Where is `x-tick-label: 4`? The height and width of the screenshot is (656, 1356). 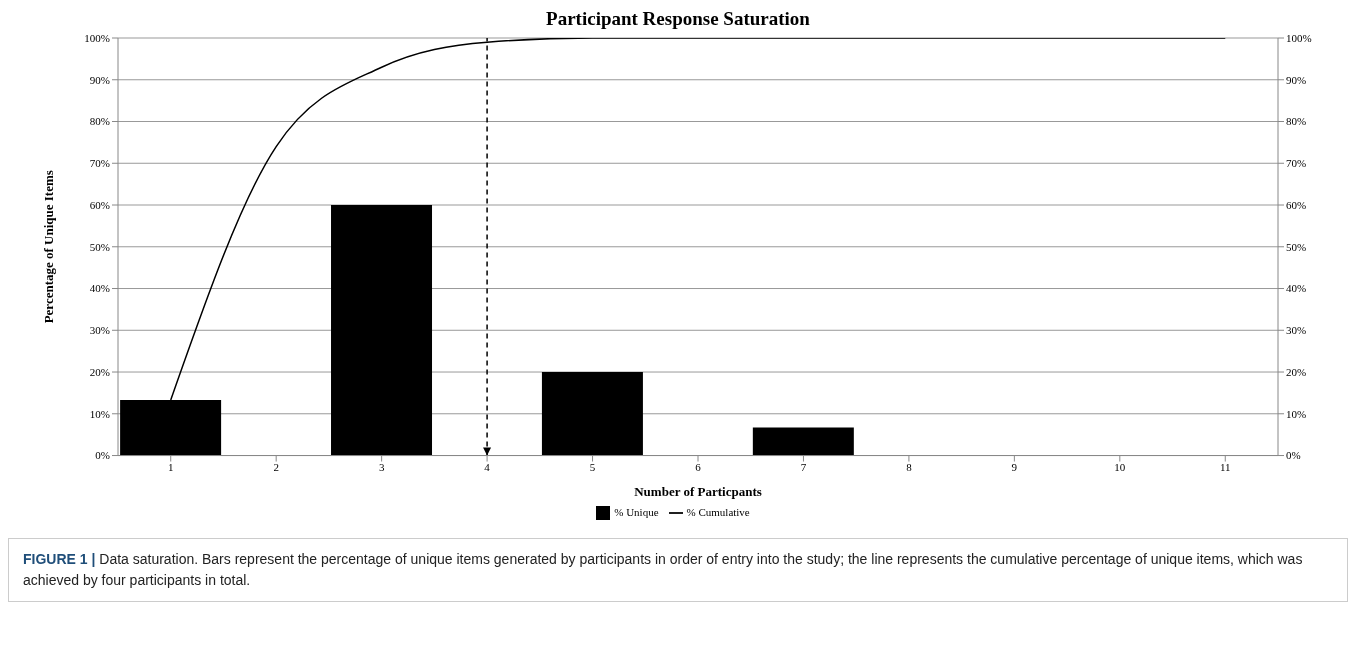 x-tick-label: 4 is located at coordinates (487, 467).